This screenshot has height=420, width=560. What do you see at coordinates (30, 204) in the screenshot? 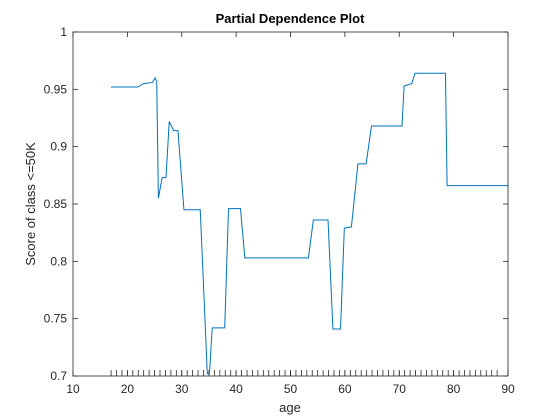
I see `y-axis-label: Score of class <=50K` at bounding box center [30, 204].